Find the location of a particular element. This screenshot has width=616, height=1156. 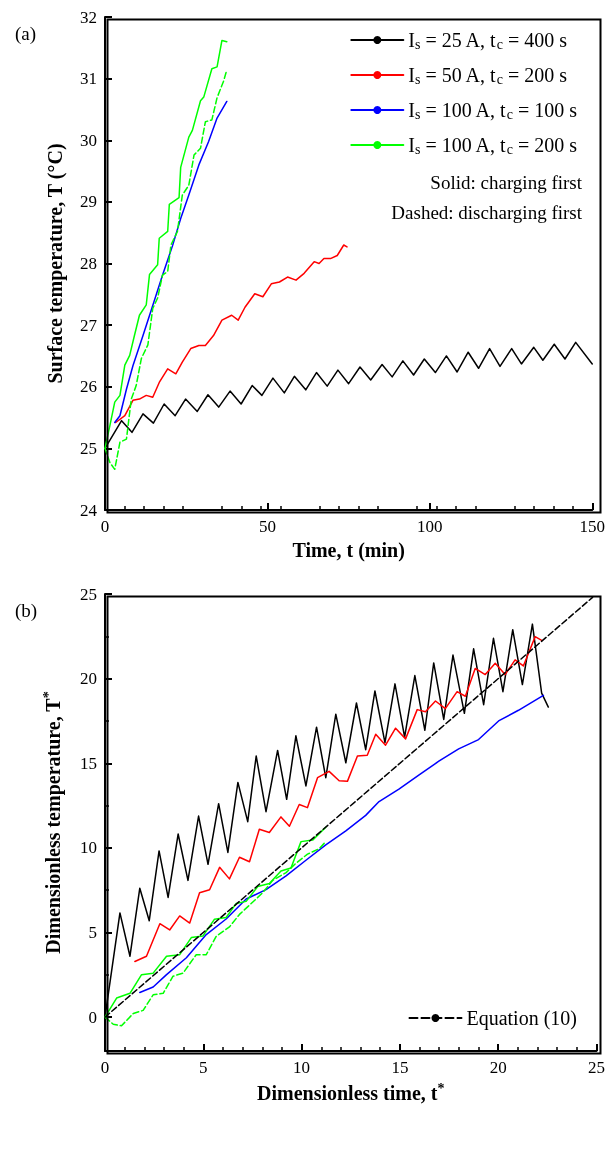

y-tick-label: 0 is located at coordinates (92, 1017).